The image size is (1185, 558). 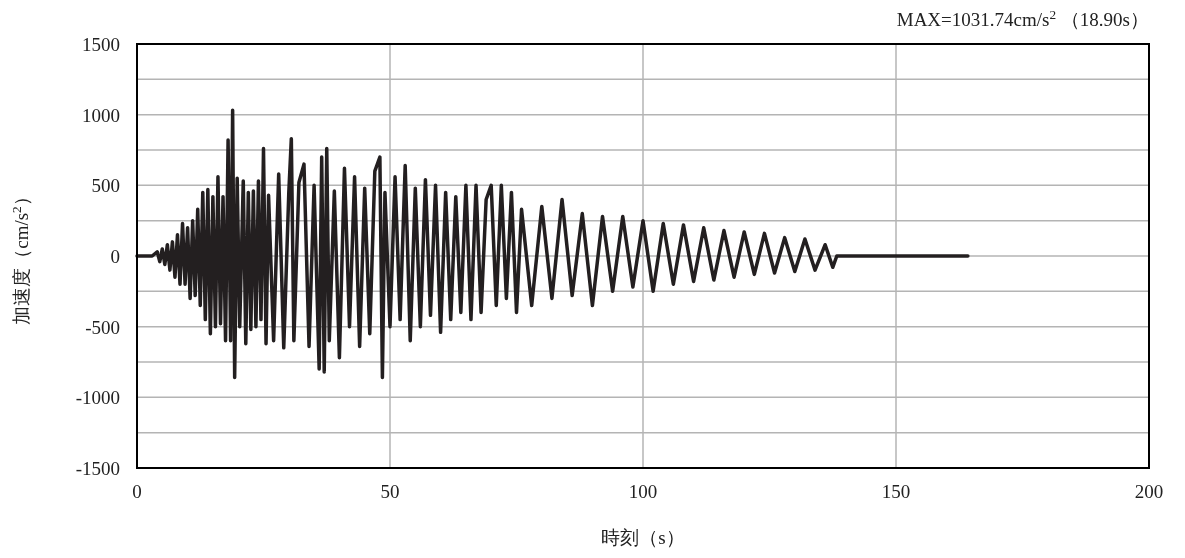 I want to click on x-tick-label: 0, so click(x=137, y=491).